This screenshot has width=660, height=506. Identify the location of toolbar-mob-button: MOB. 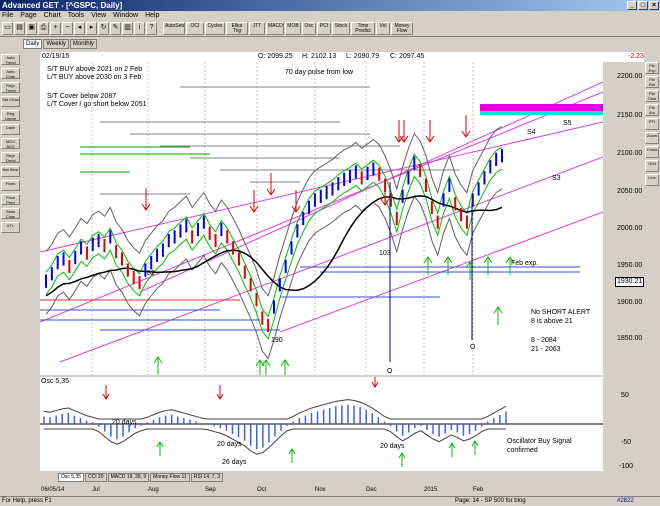
(293, 28).